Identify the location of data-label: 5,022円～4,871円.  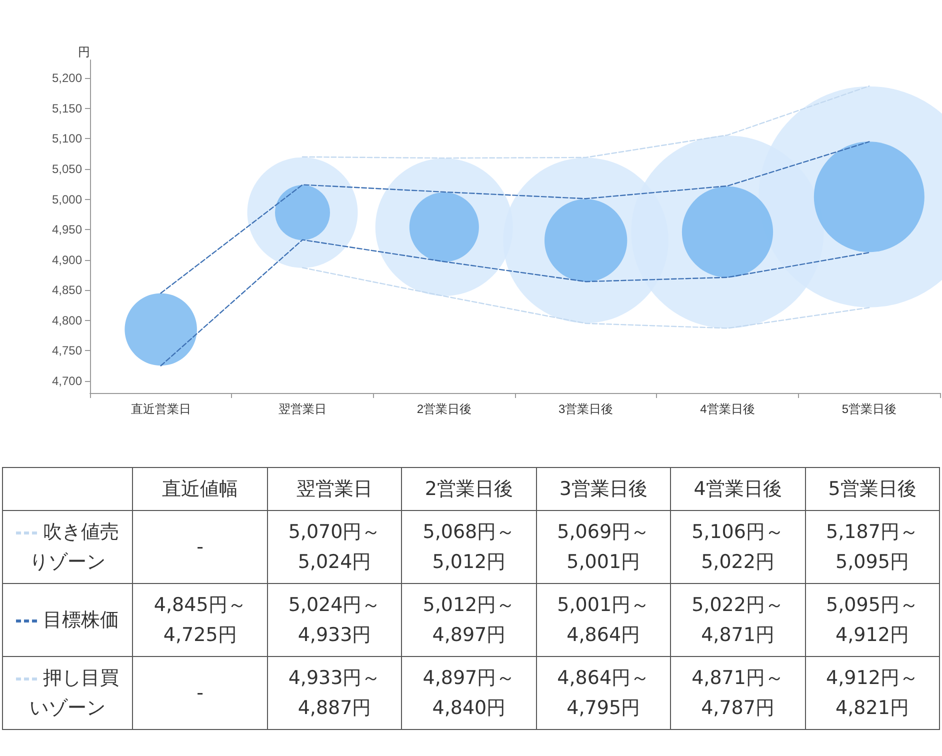
(737, 620).